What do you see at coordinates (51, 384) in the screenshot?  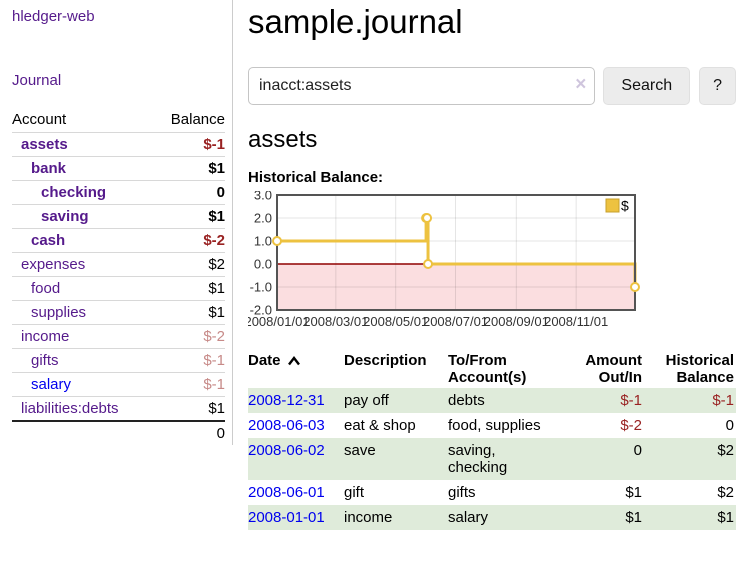 I see `account-link: salary` at bounding box center [51, 384].